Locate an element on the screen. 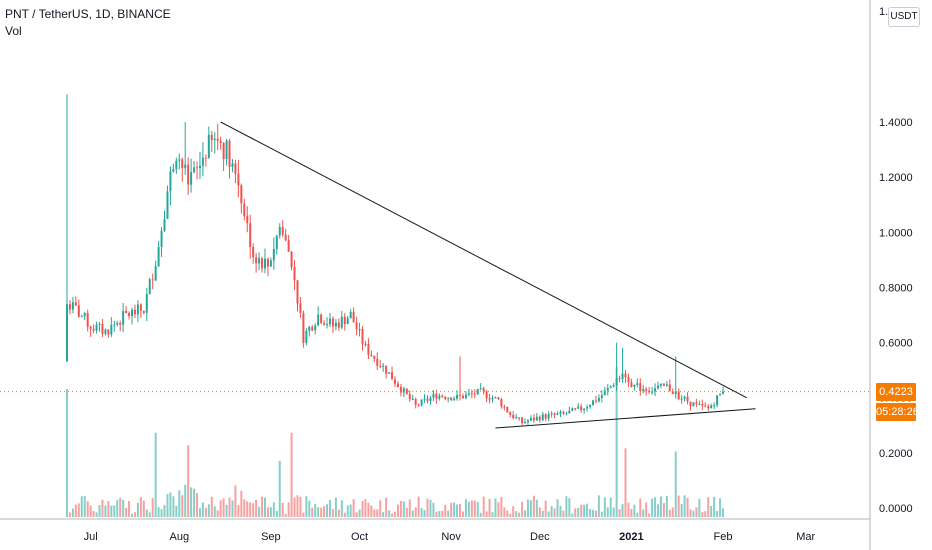 This screenshot has width=932, height=550. x-tick-label: Mar is located at coordinates (805, 537).